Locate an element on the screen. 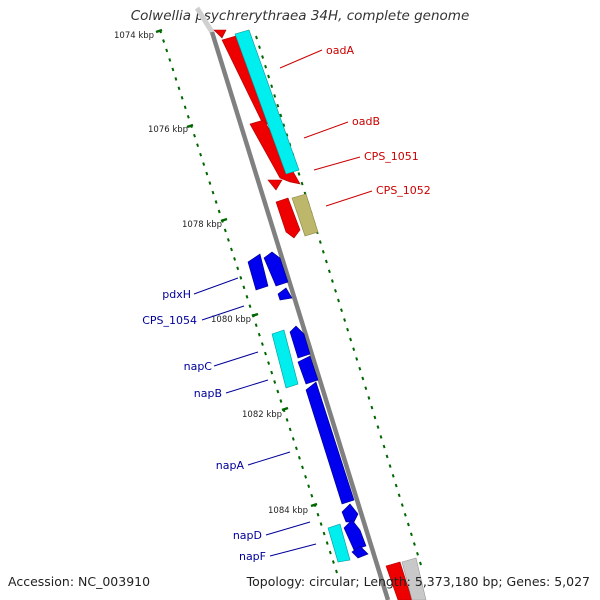 The image size is (600, 600). gene-napD-cyan is located at coordinates (339, 543).